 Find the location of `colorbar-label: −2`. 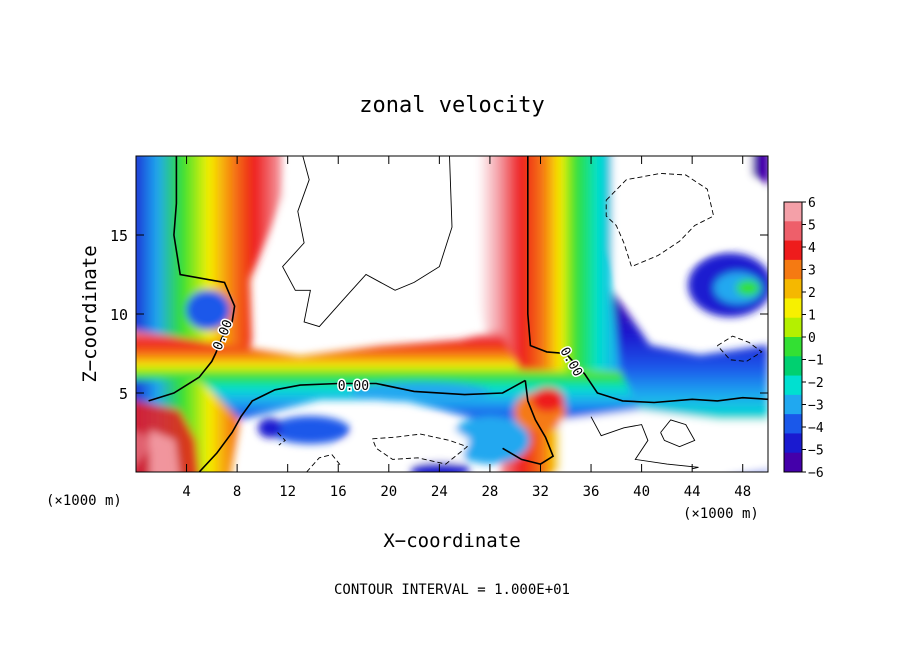

colorbar-label: −2 is located at coordinates (816, 383).